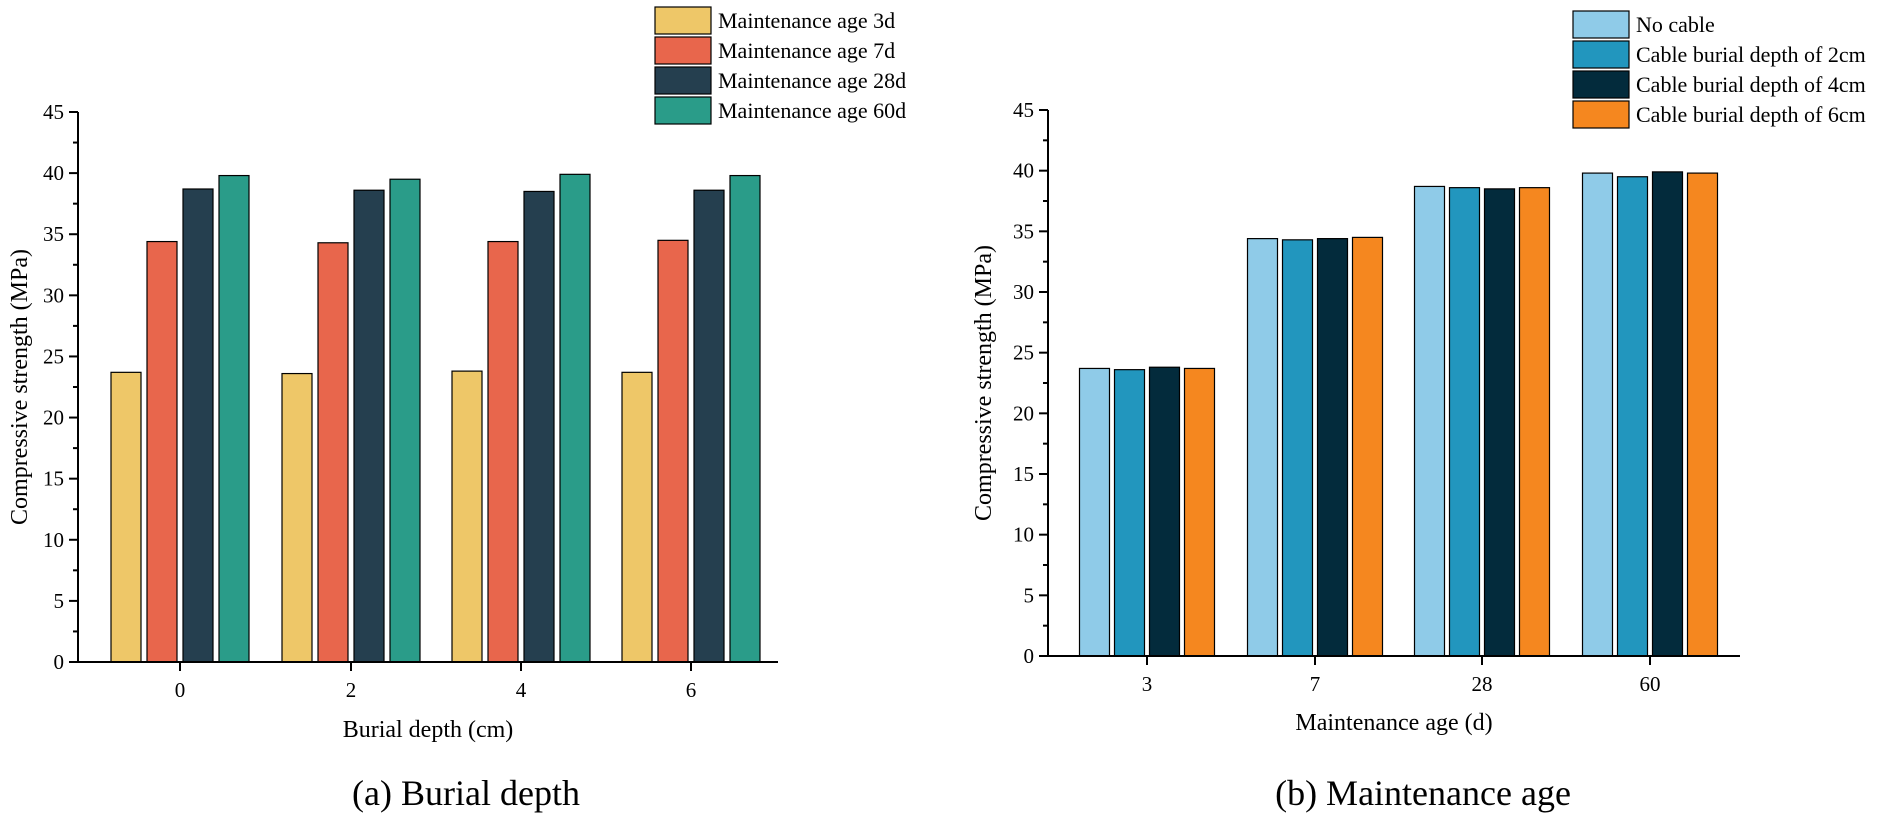  What do you see at coordinates (984, 383) in the screenshot?
I see `chart-b-y-axis-title: Compressive strength (MPa)` at bounding box center [984, 383].